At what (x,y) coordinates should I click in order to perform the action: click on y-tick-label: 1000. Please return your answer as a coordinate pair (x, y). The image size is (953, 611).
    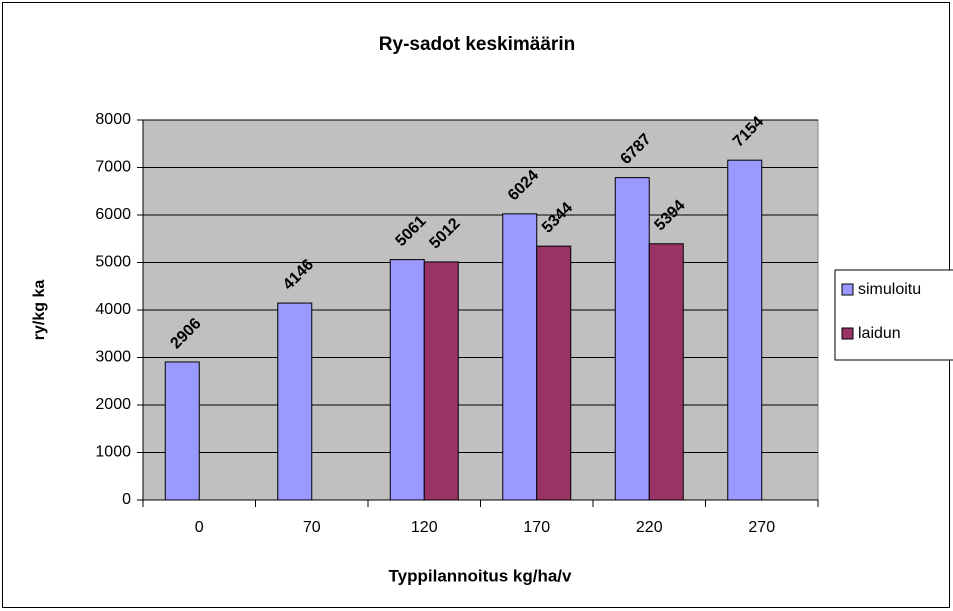
    Looking at the image, I should click on (113, 452).